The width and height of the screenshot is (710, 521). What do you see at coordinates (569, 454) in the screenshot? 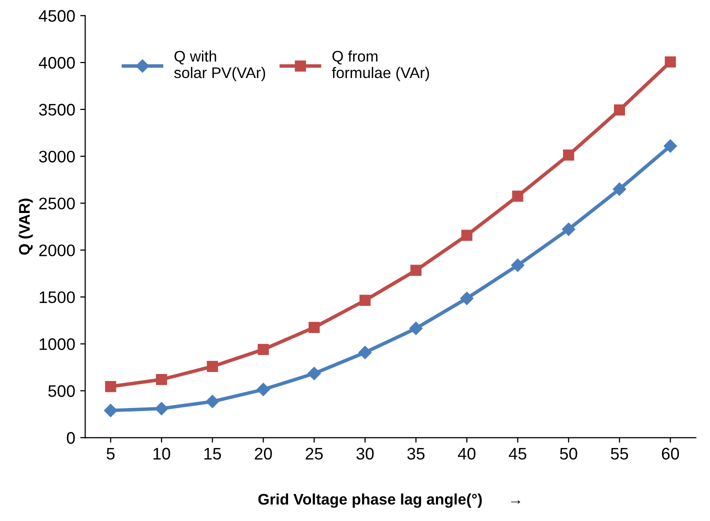
I see `x-tick-label: 50` at bounding box center [569, 454].